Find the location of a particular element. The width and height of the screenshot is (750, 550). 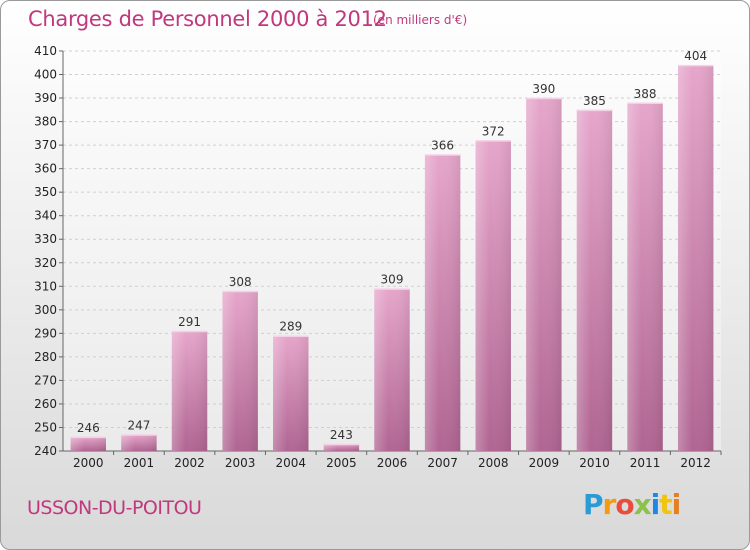

y-tick-label: 390 is located at coordinates (45, 98).